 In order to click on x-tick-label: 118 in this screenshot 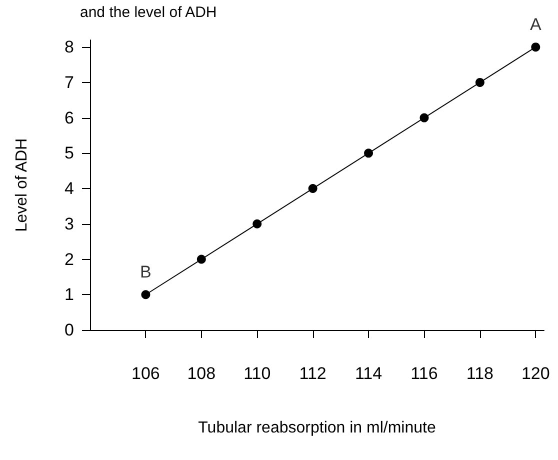, I will do `click(480, 373)`.